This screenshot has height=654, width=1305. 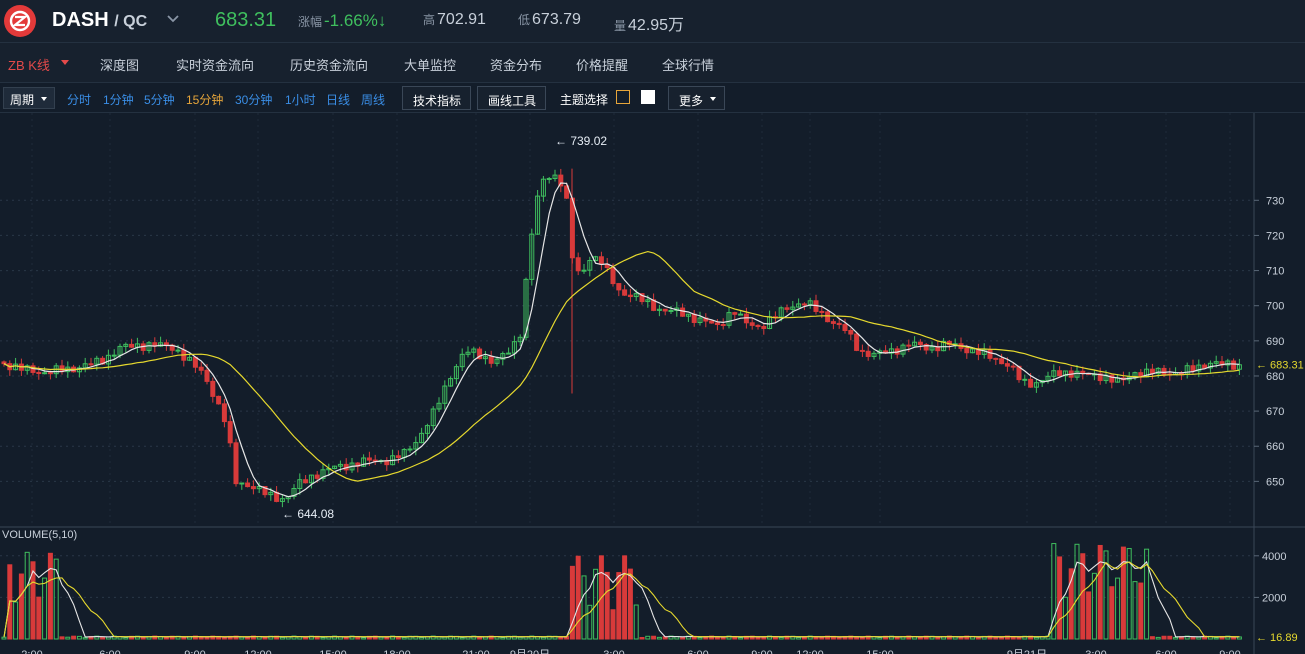 What do you see at coordinates (648, 97) in the screenshot?
I see `theme-light-swatch` at bounding box center [648, 97].